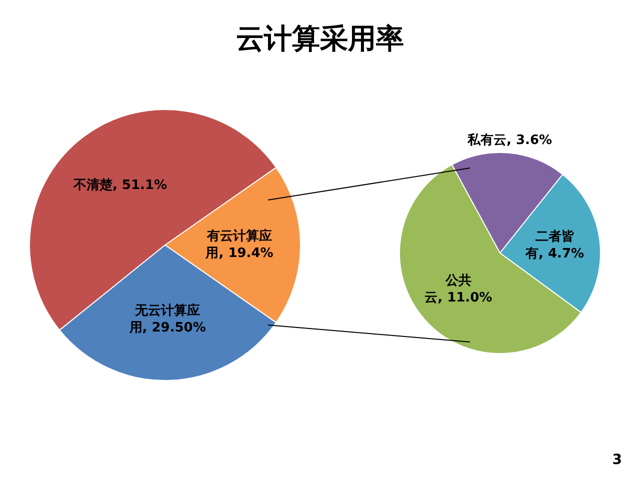 The height and width of the screenshot is (480, 640). What do you see at coordinates (167, 319) in the screenshot?
I see `slice-label: 无云计算应用, 29.50%` at bounding box center [167, 319].